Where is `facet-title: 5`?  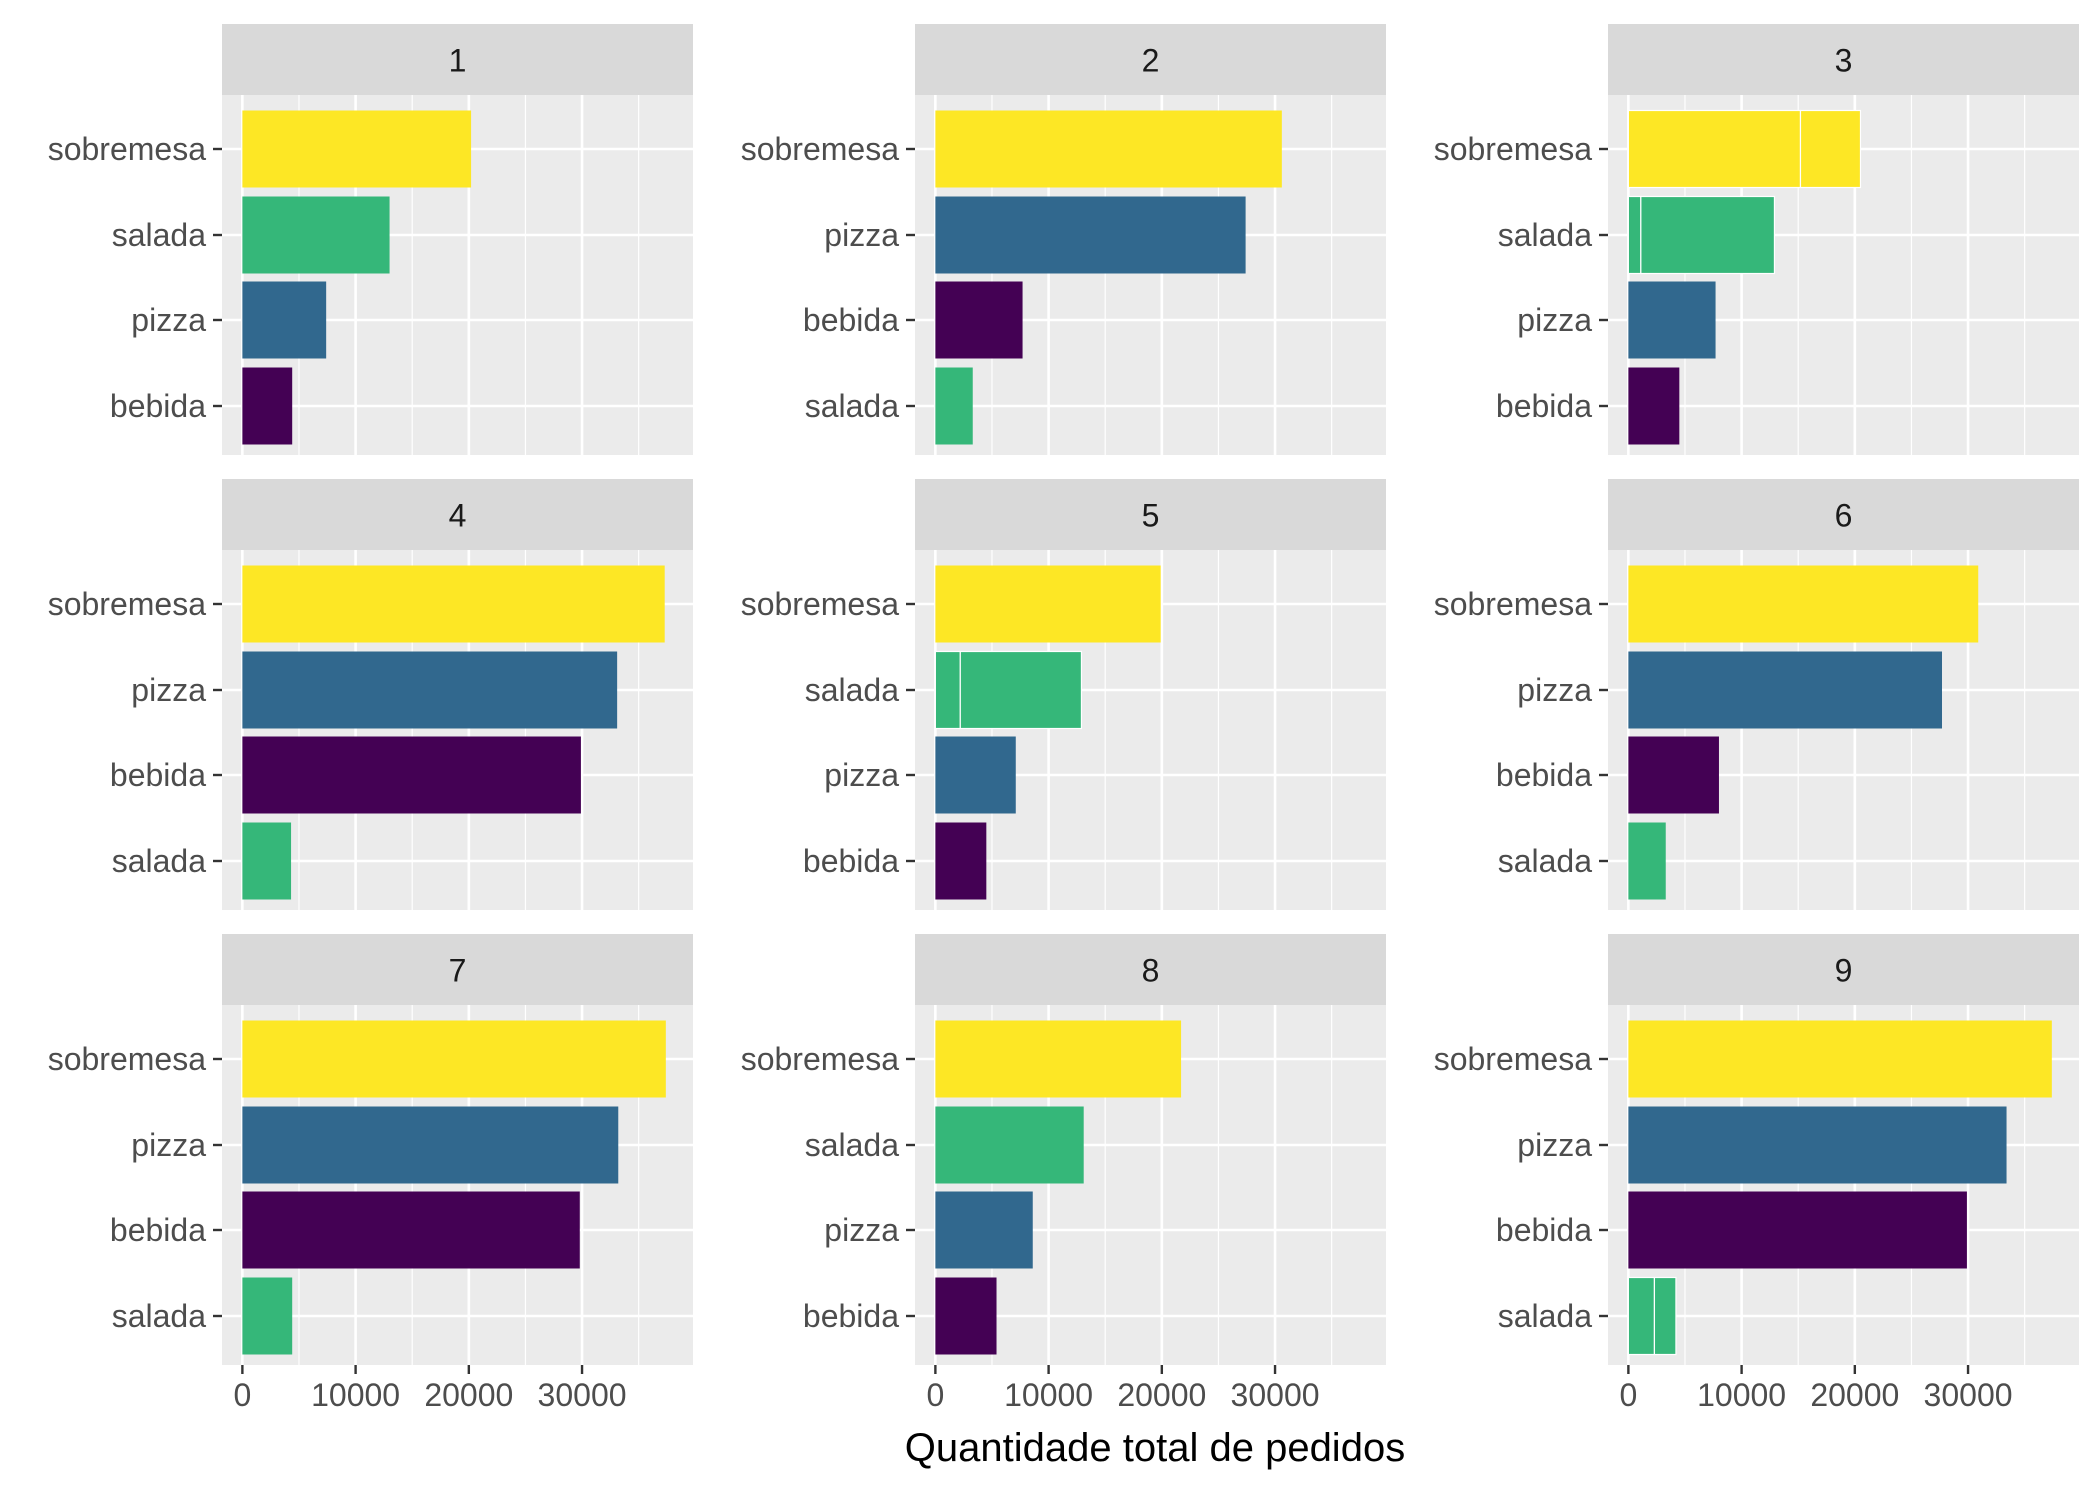 facet-title: 5 is located at coordinates (1151, 516).